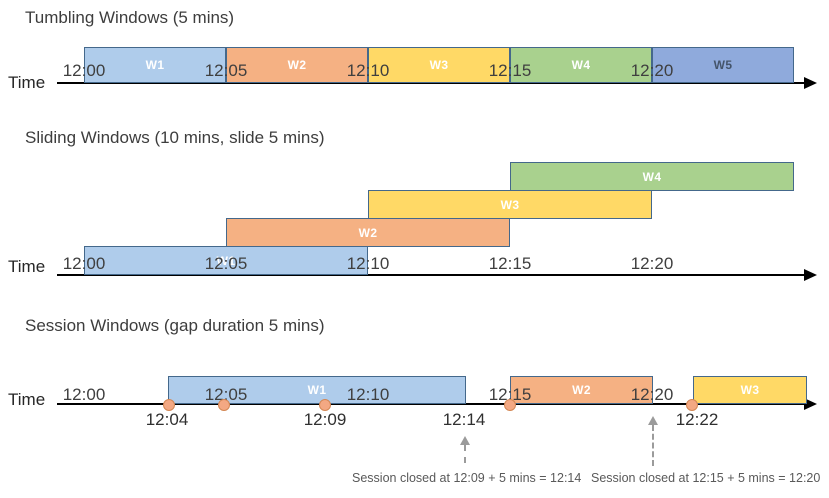 Image resolution: width=829 pixels, height=498 pixels. I want to click on session-window-w2: W2, so click(581, 390).